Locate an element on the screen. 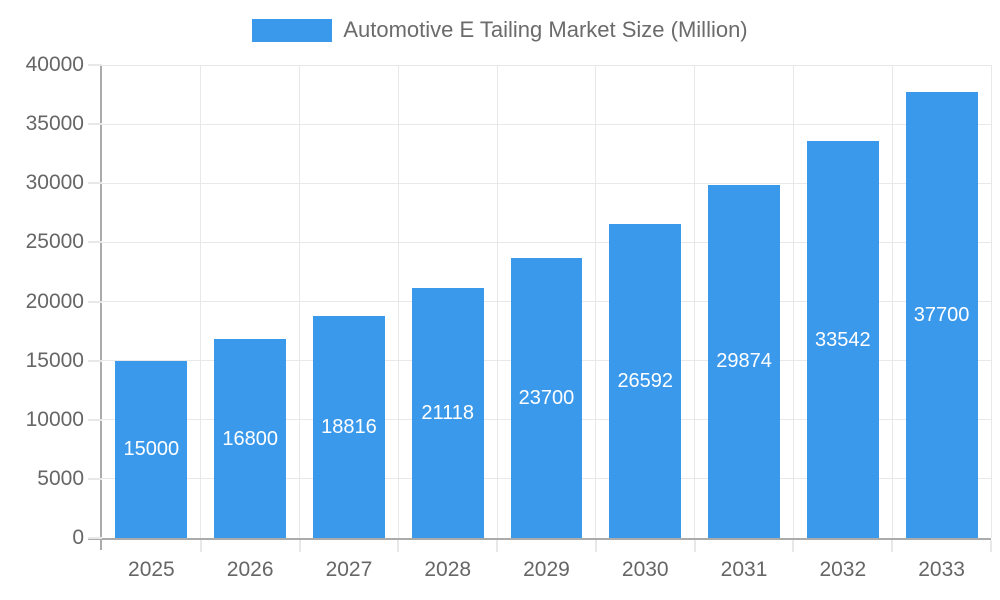 This screenshot has width=1000, height=600. y-tick-label: 10000 is located at coordinates (54, 419).